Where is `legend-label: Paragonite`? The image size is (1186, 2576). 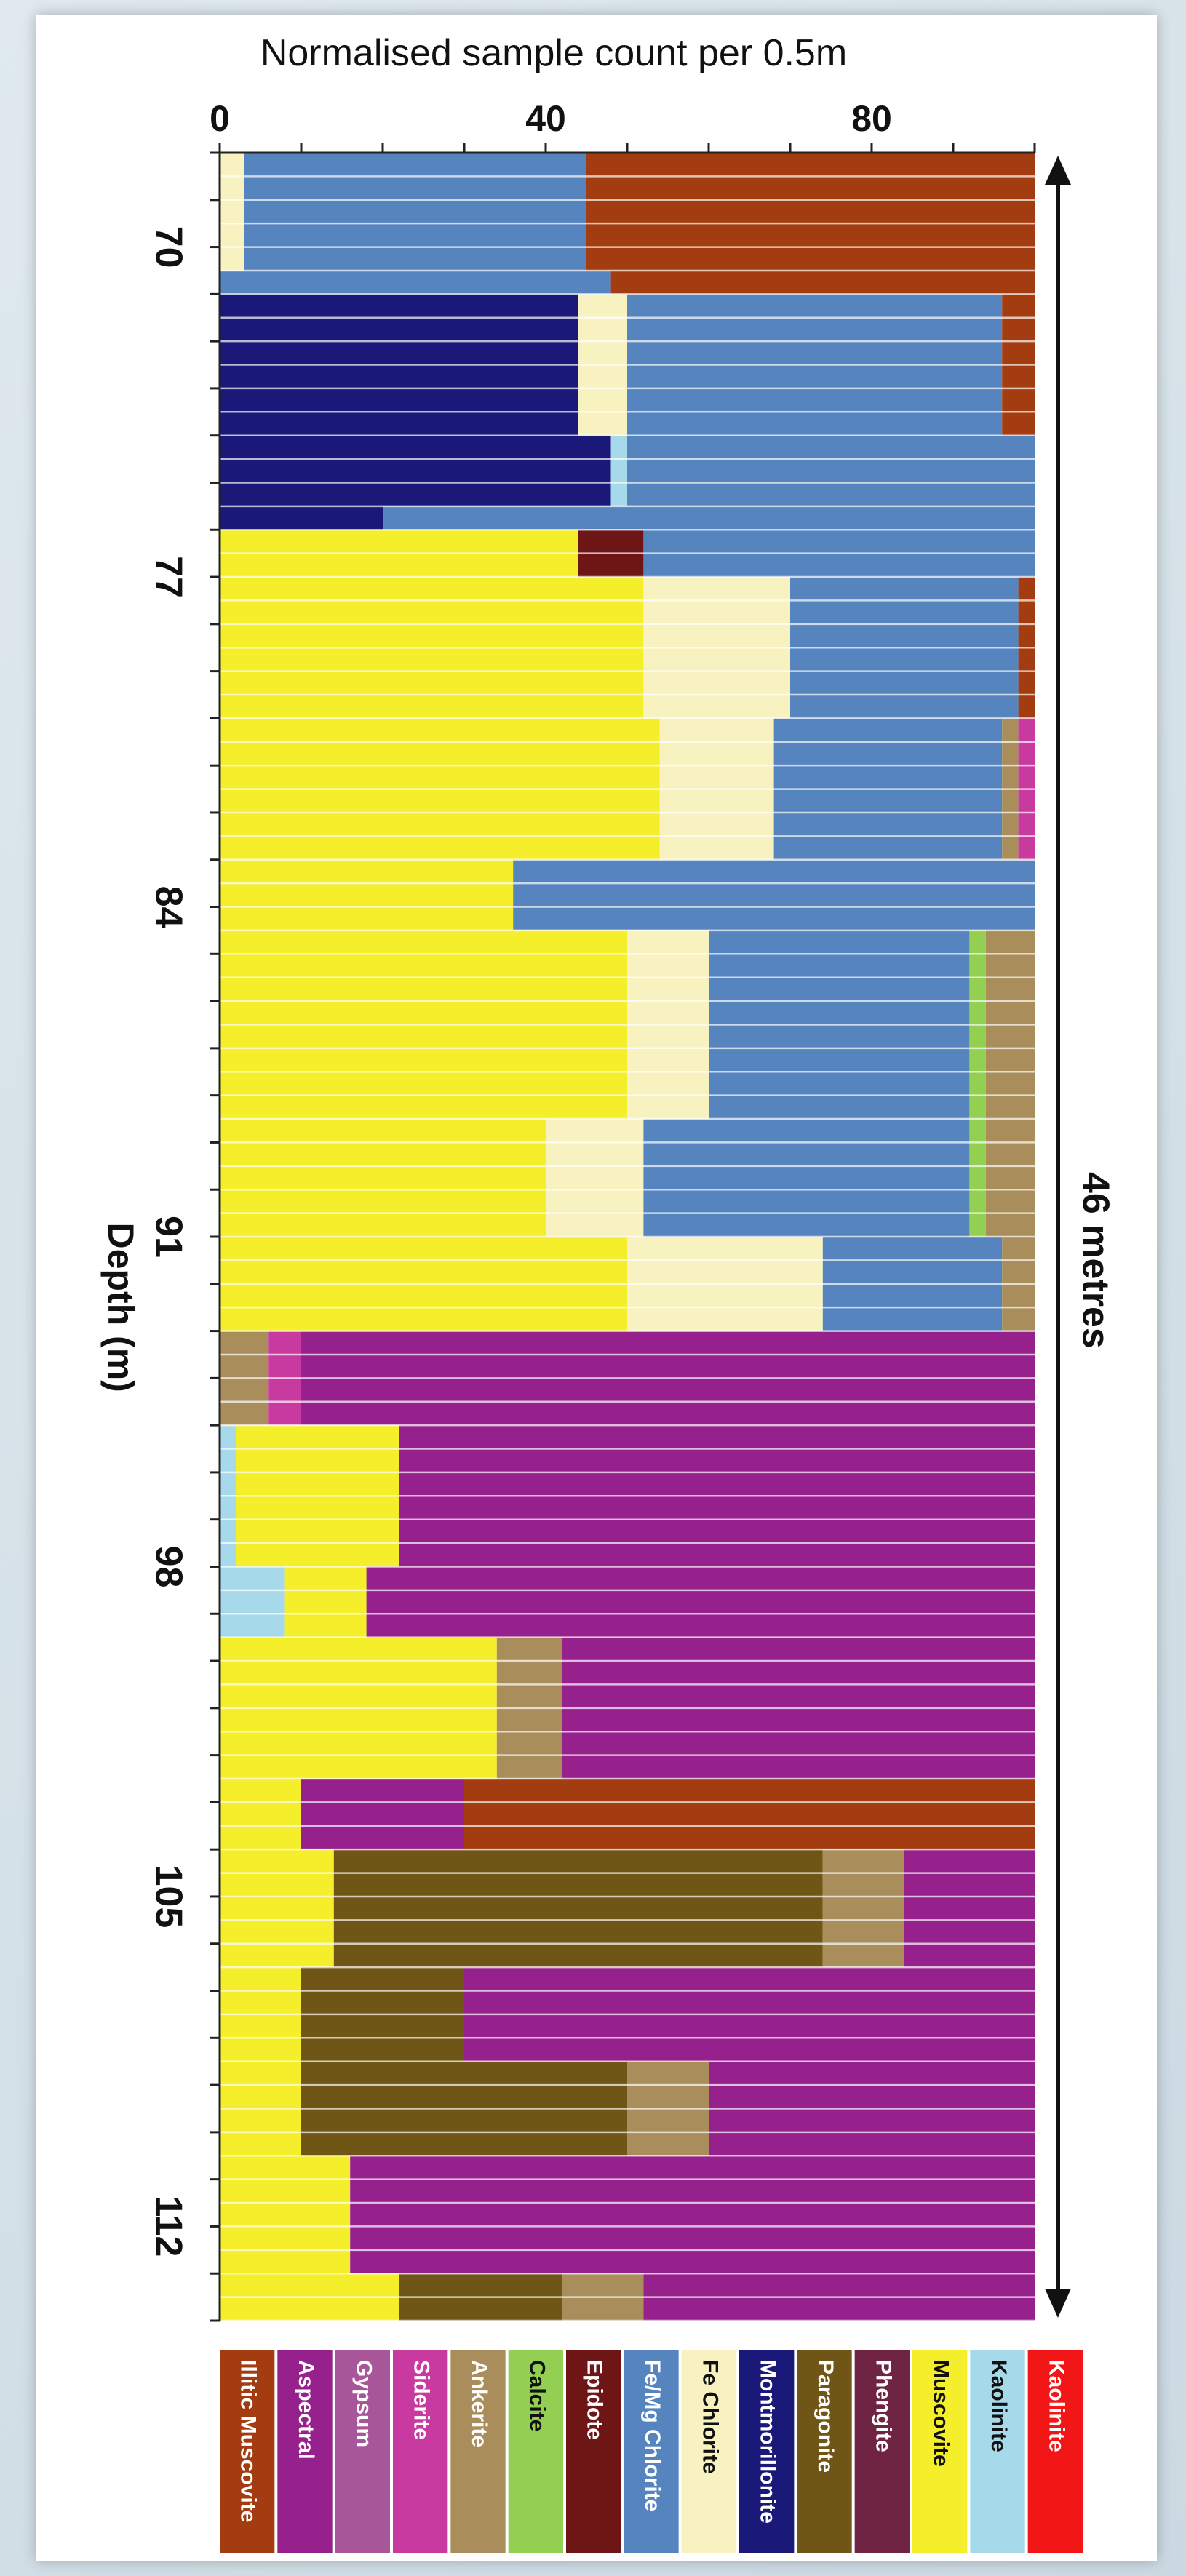 legend-label: Paragonite is located at coordinates (825, 2416).